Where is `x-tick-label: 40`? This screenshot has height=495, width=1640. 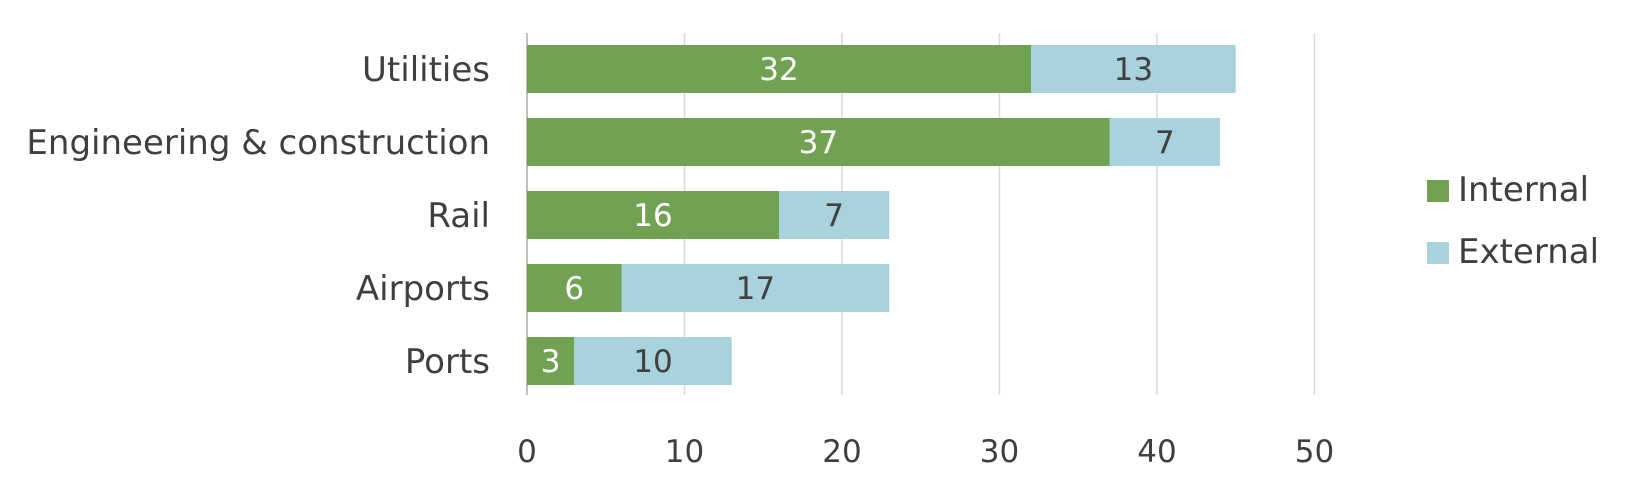 x-tick-label: 40 is located at coordinates (1156, 452).